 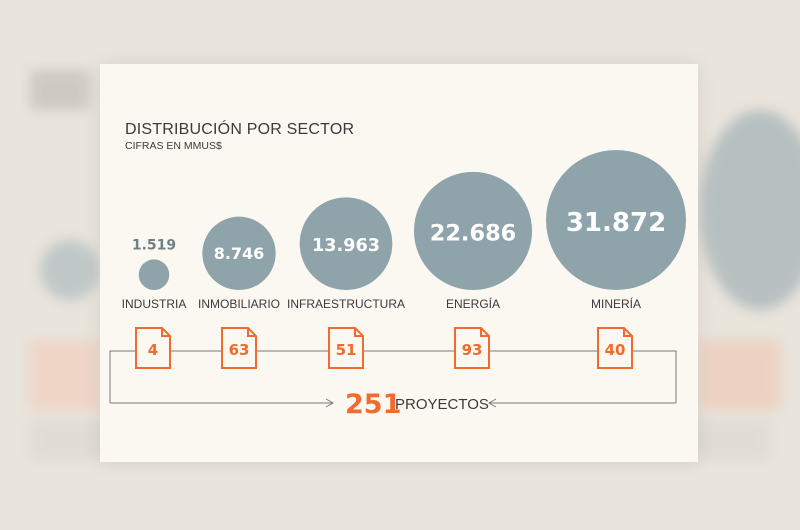 I want to click on project-count: 51, so click(x=346, y=350).